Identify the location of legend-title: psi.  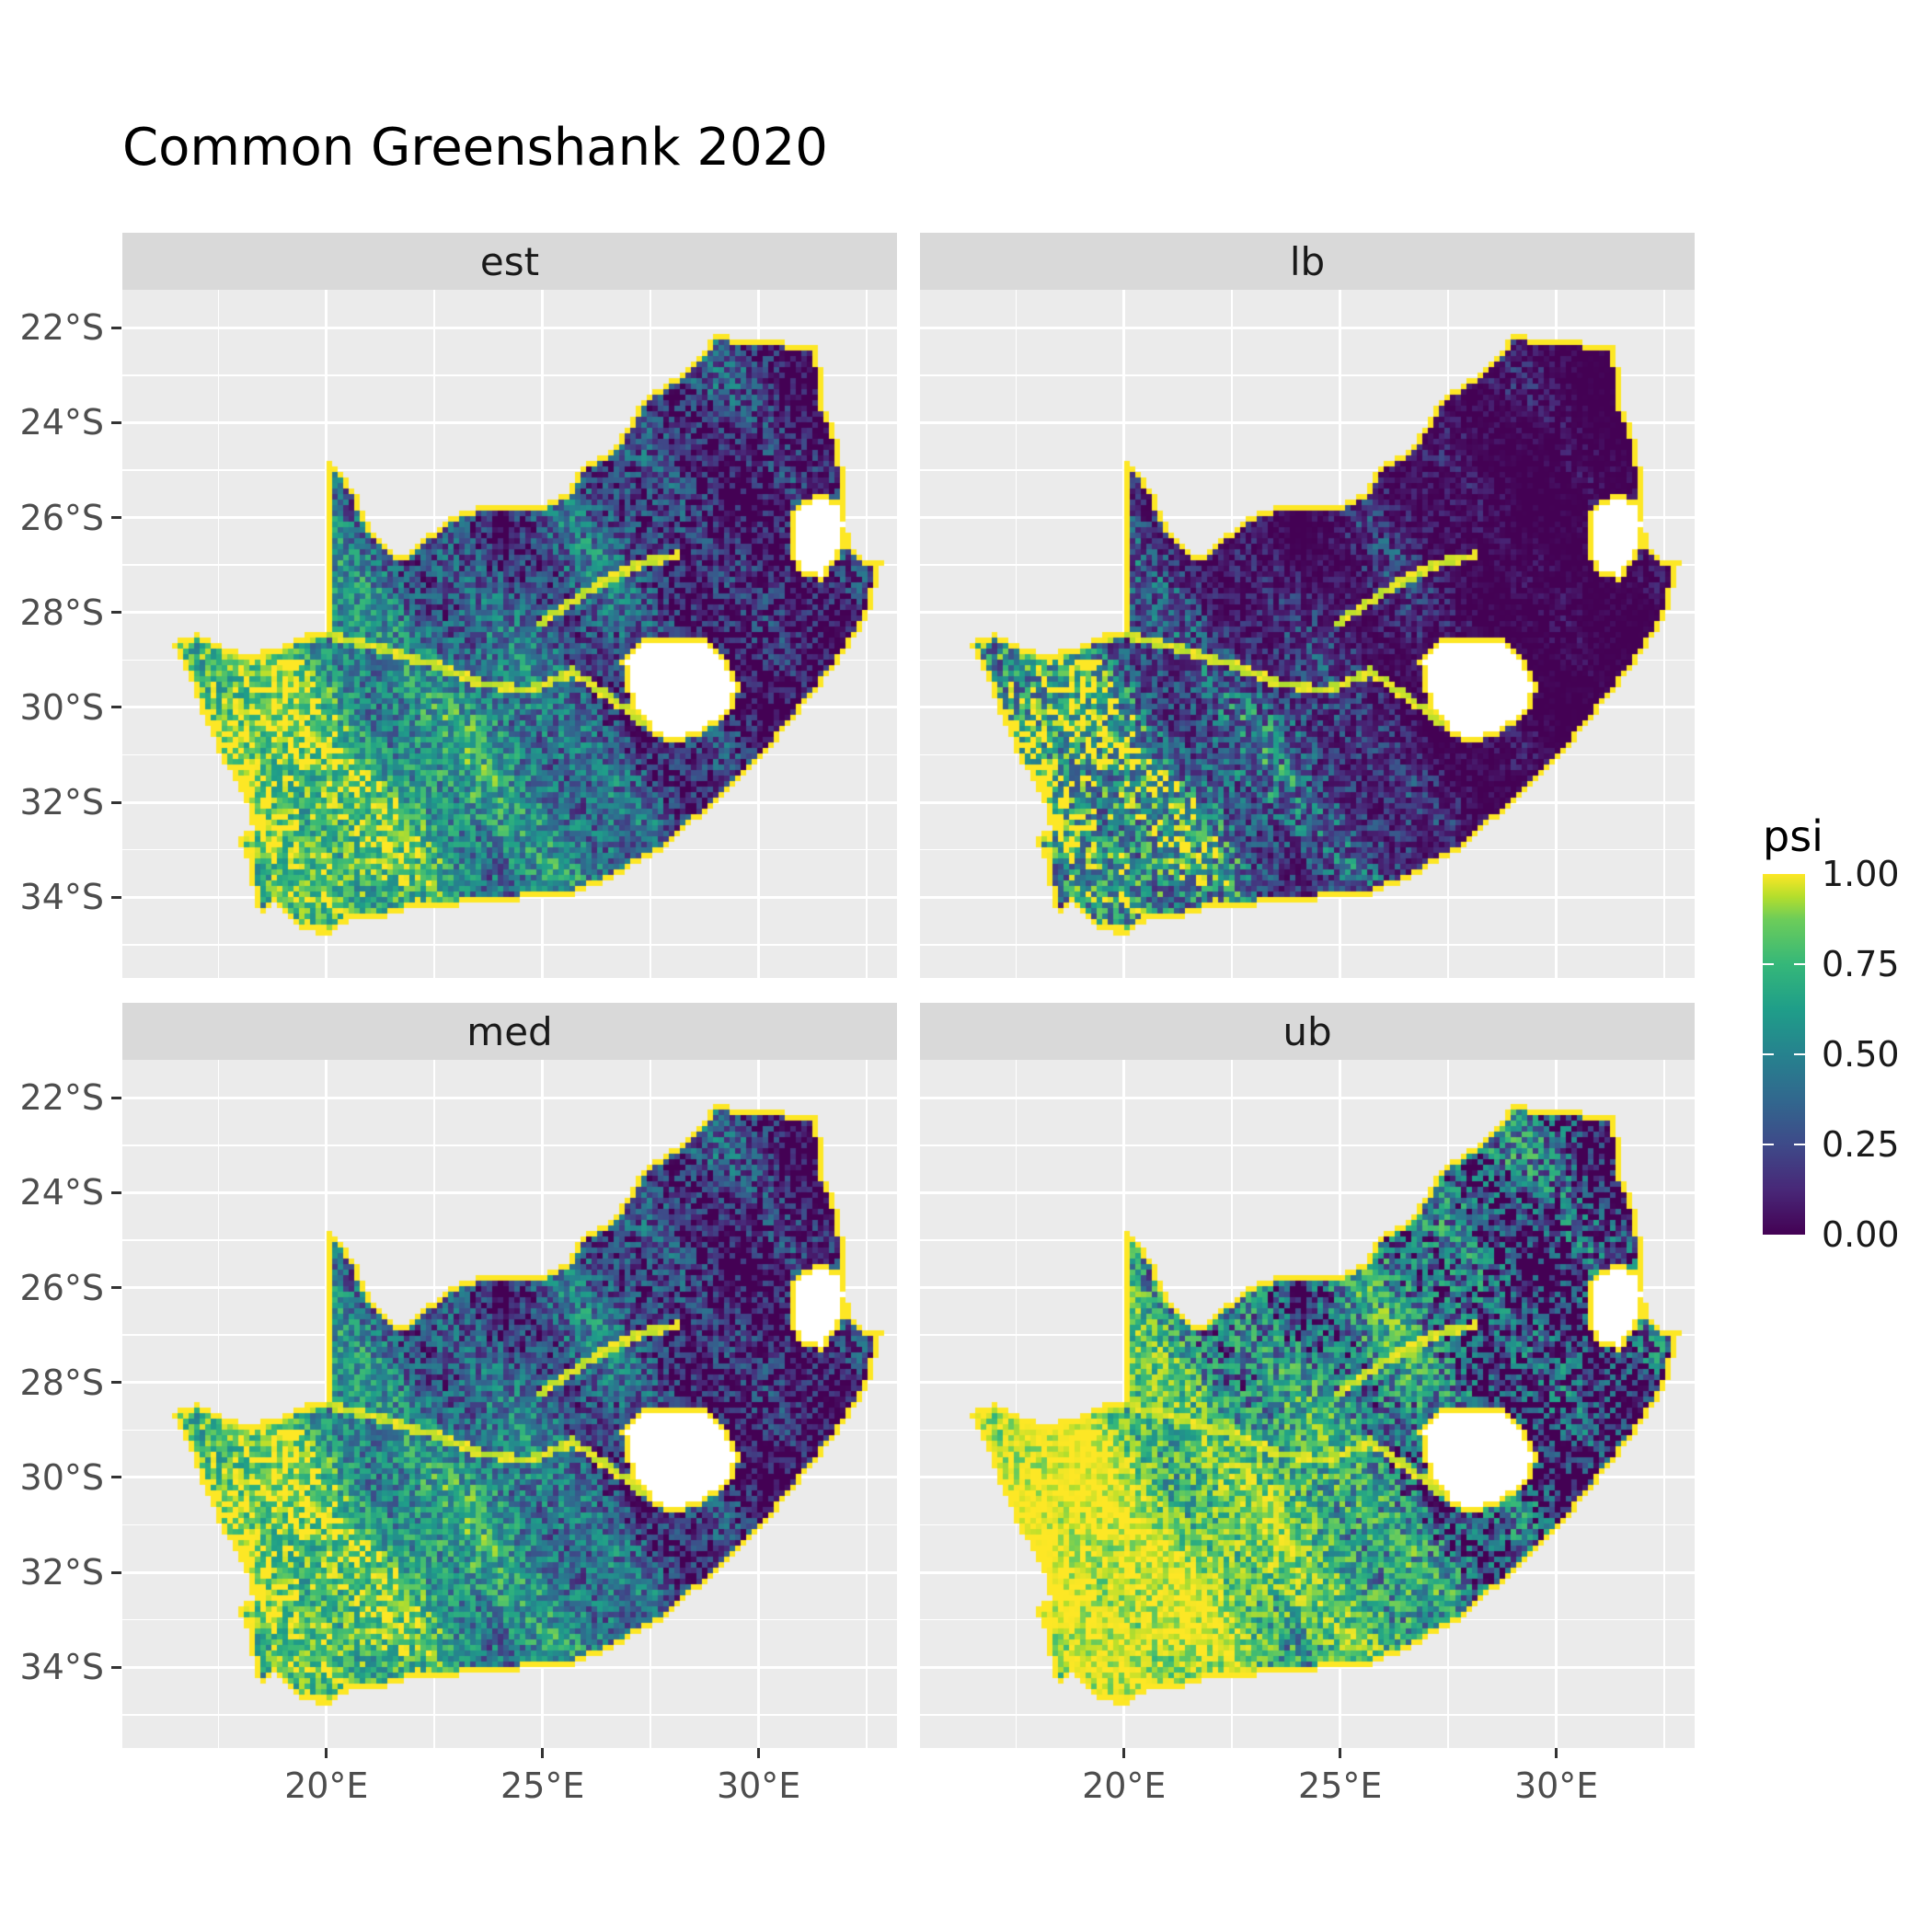
(1793, 836).